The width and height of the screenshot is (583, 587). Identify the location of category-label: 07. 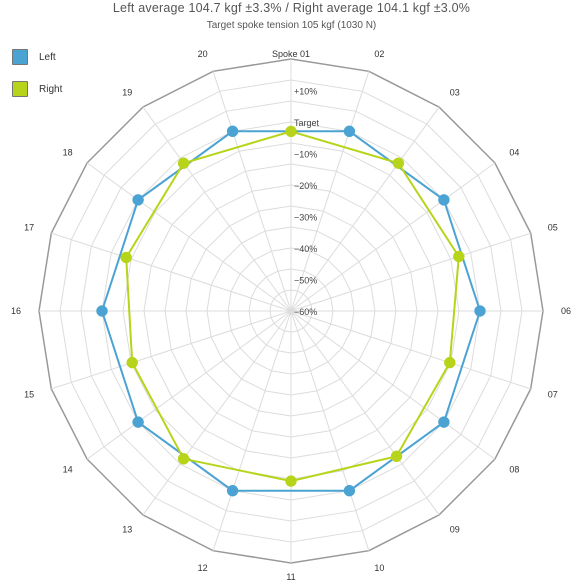
(553, 394).